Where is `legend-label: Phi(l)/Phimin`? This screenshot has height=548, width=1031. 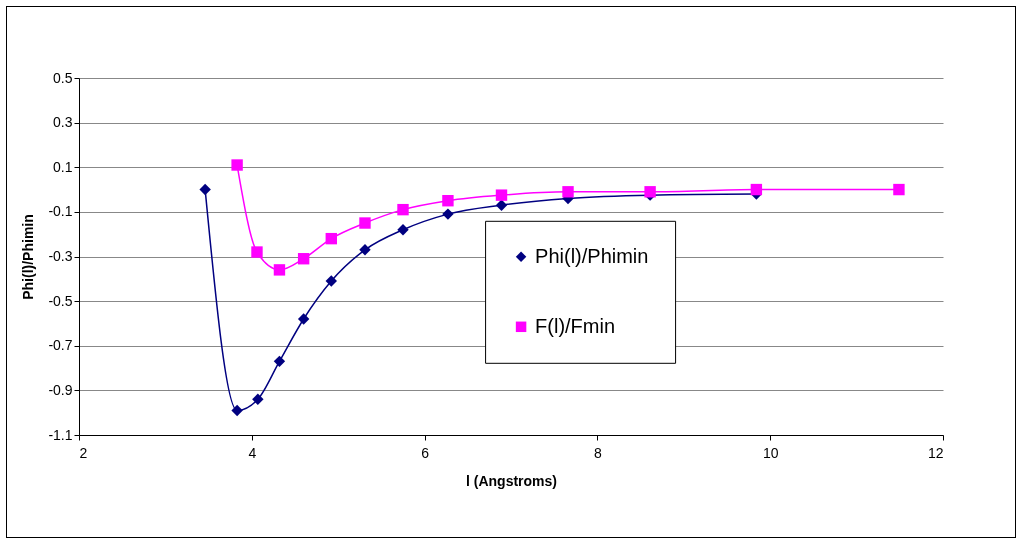 legend-label: Phi(l)/Phimin is located at coordinates (592, 255).